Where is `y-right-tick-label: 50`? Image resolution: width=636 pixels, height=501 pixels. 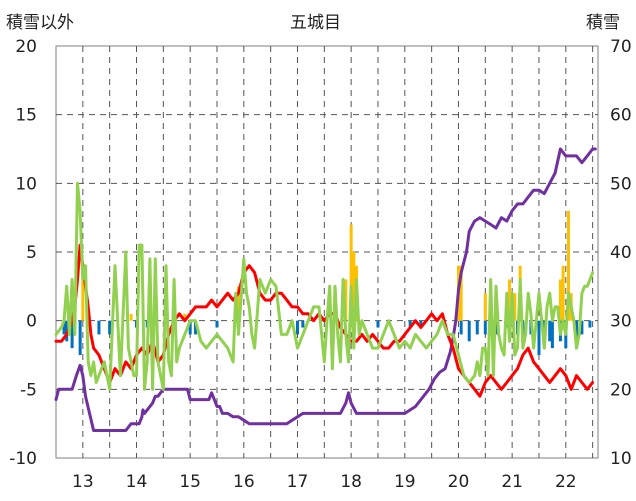 y-right-tick-label: 50 is located at coordinates (621, 184).